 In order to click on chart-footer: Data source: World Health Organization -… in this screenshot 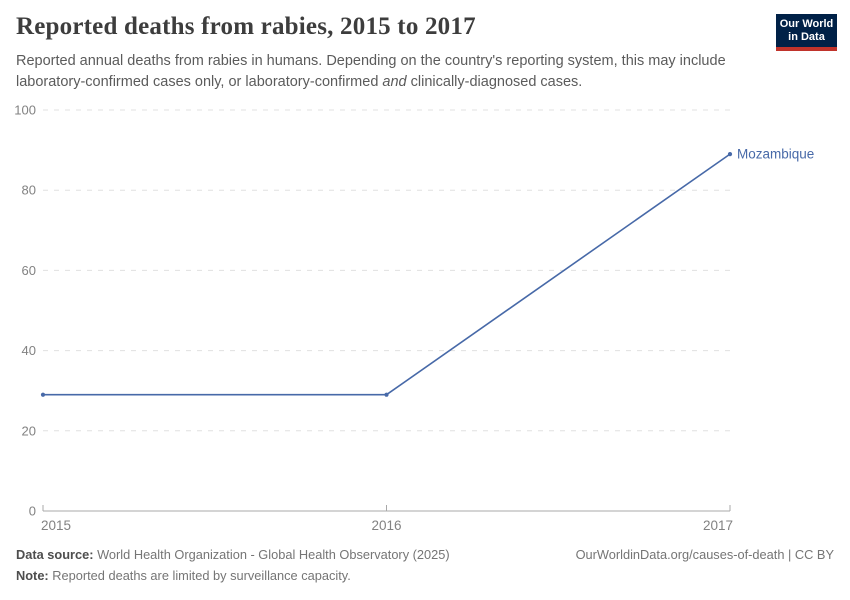, I will do `click(425, 565)`.